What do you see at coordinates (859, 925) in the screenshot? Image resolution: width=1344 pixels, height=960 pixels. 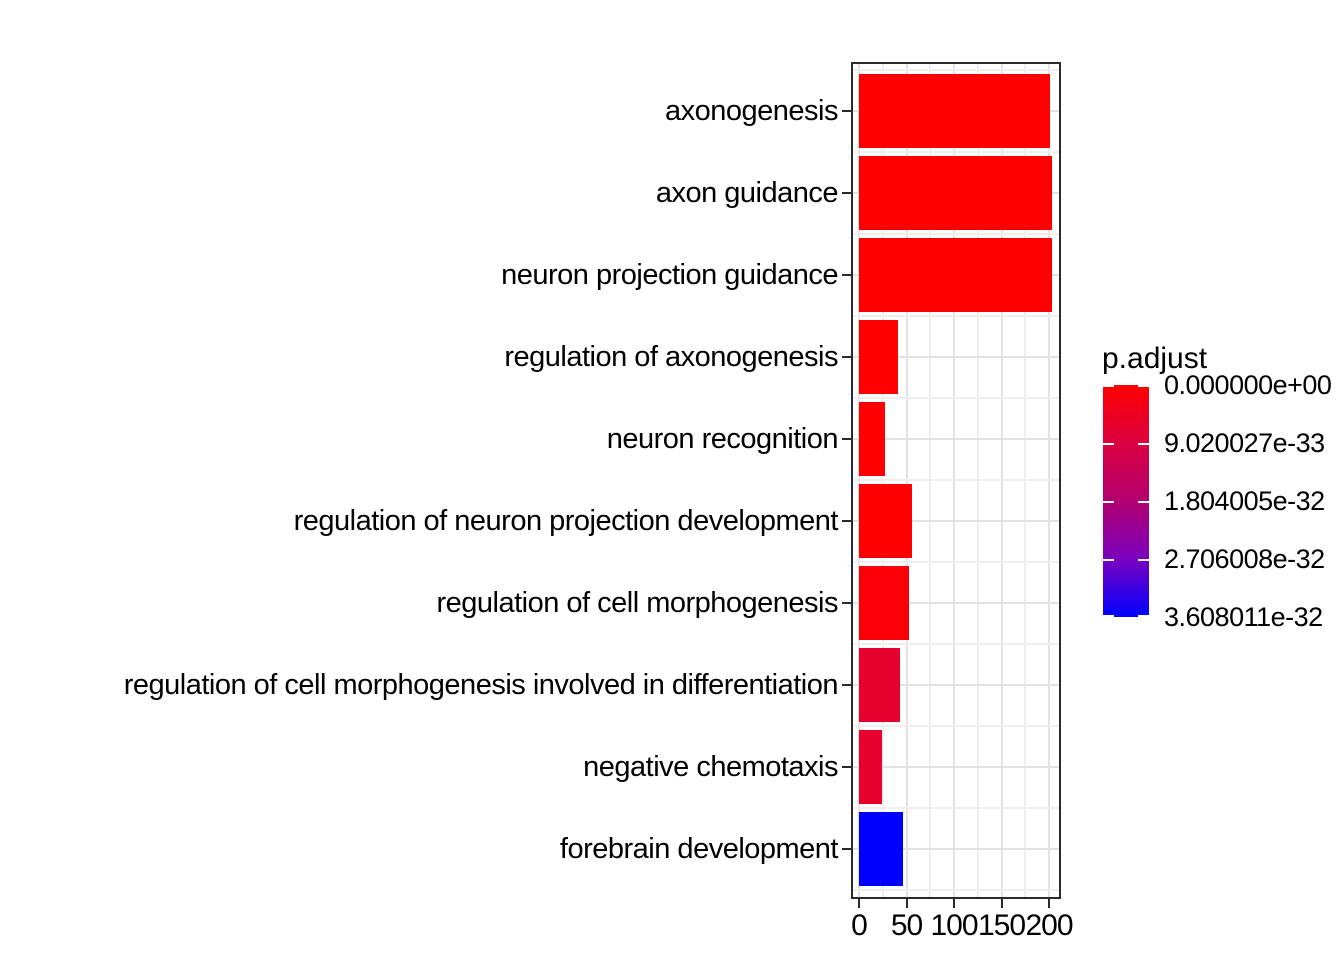 I see `x-axis-tick-label: 0` at bounding box center [859, 925].